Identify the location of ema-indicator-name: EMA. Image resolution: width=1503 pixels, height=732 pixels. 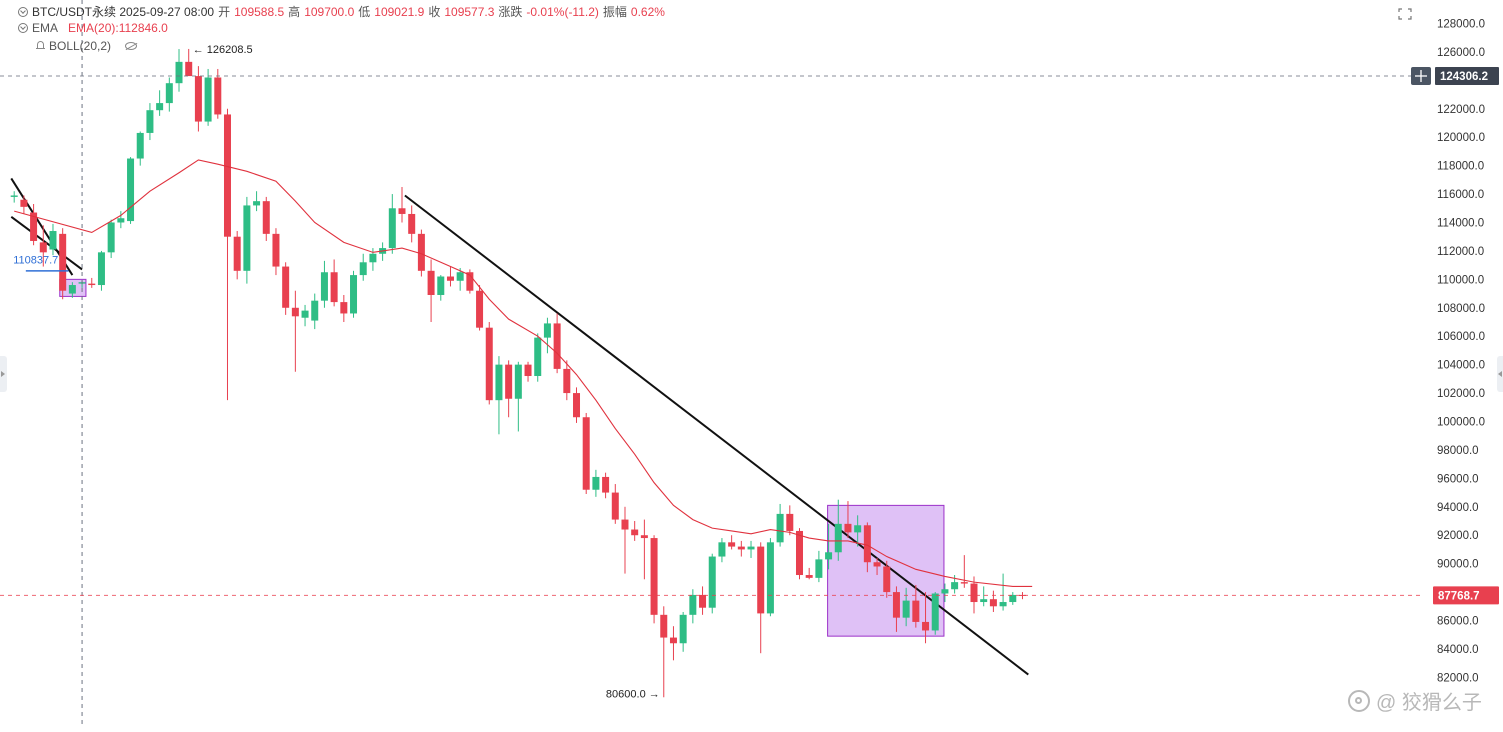
(45, 28).